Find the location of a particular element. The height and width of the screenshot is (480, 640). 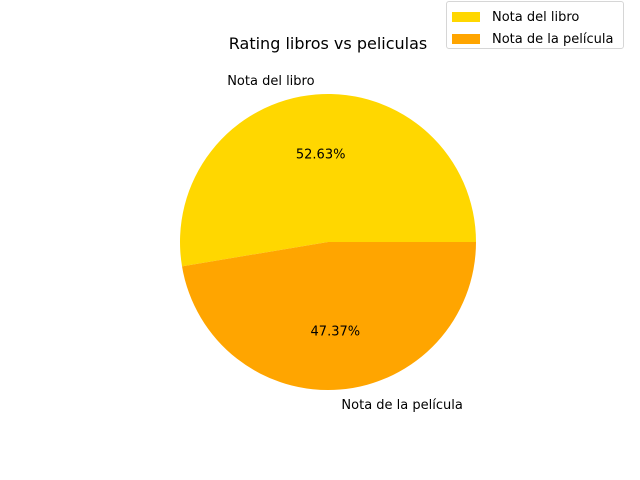

legend-item-pelicula: Nota de la película is located at coordinates (532, 39).